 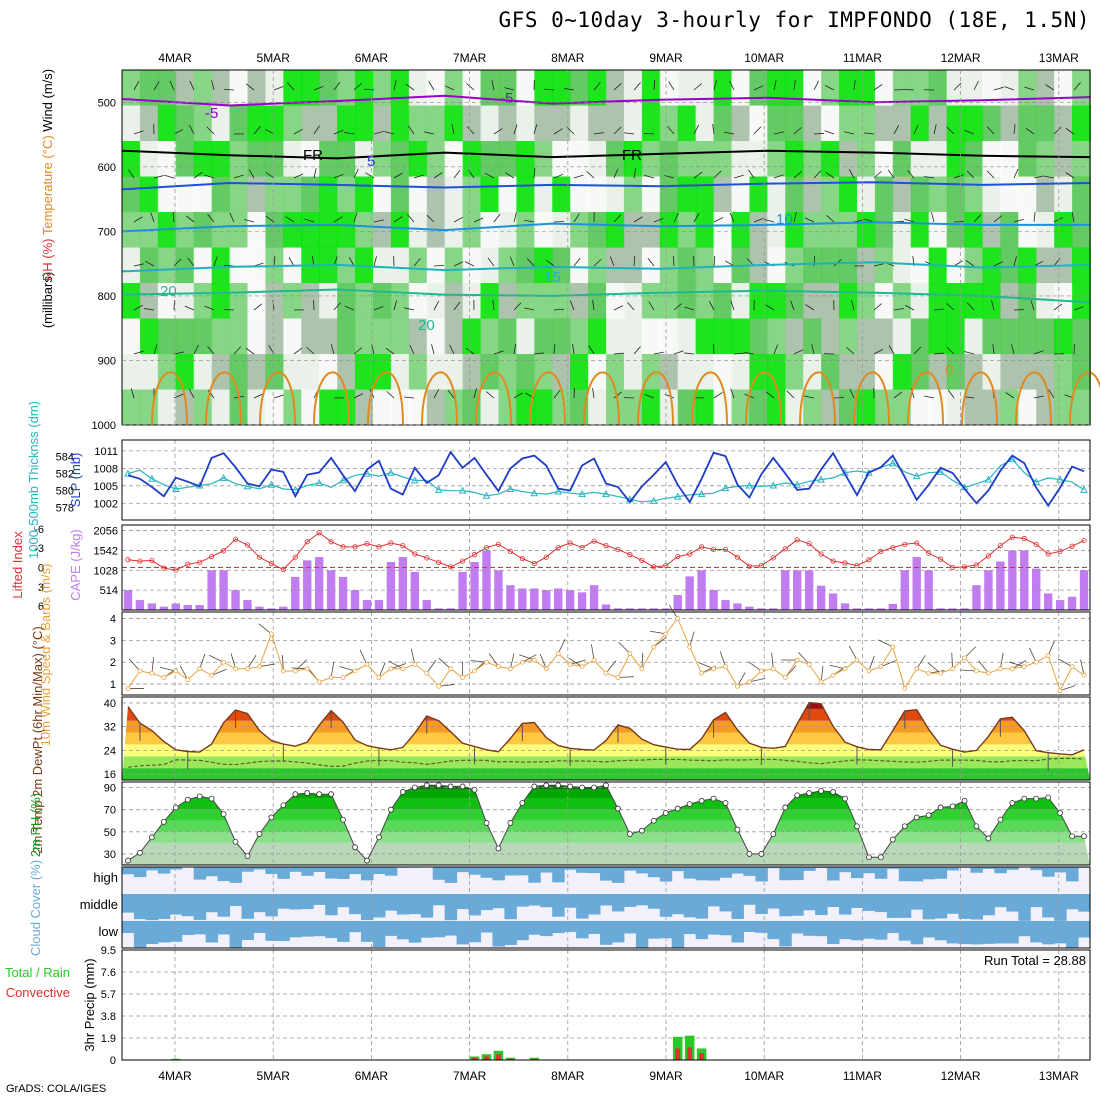 What do you see at coordinates (110, 751) in the screenshot?
I see `temp-tick: 24` at bounding box center [110, 751].